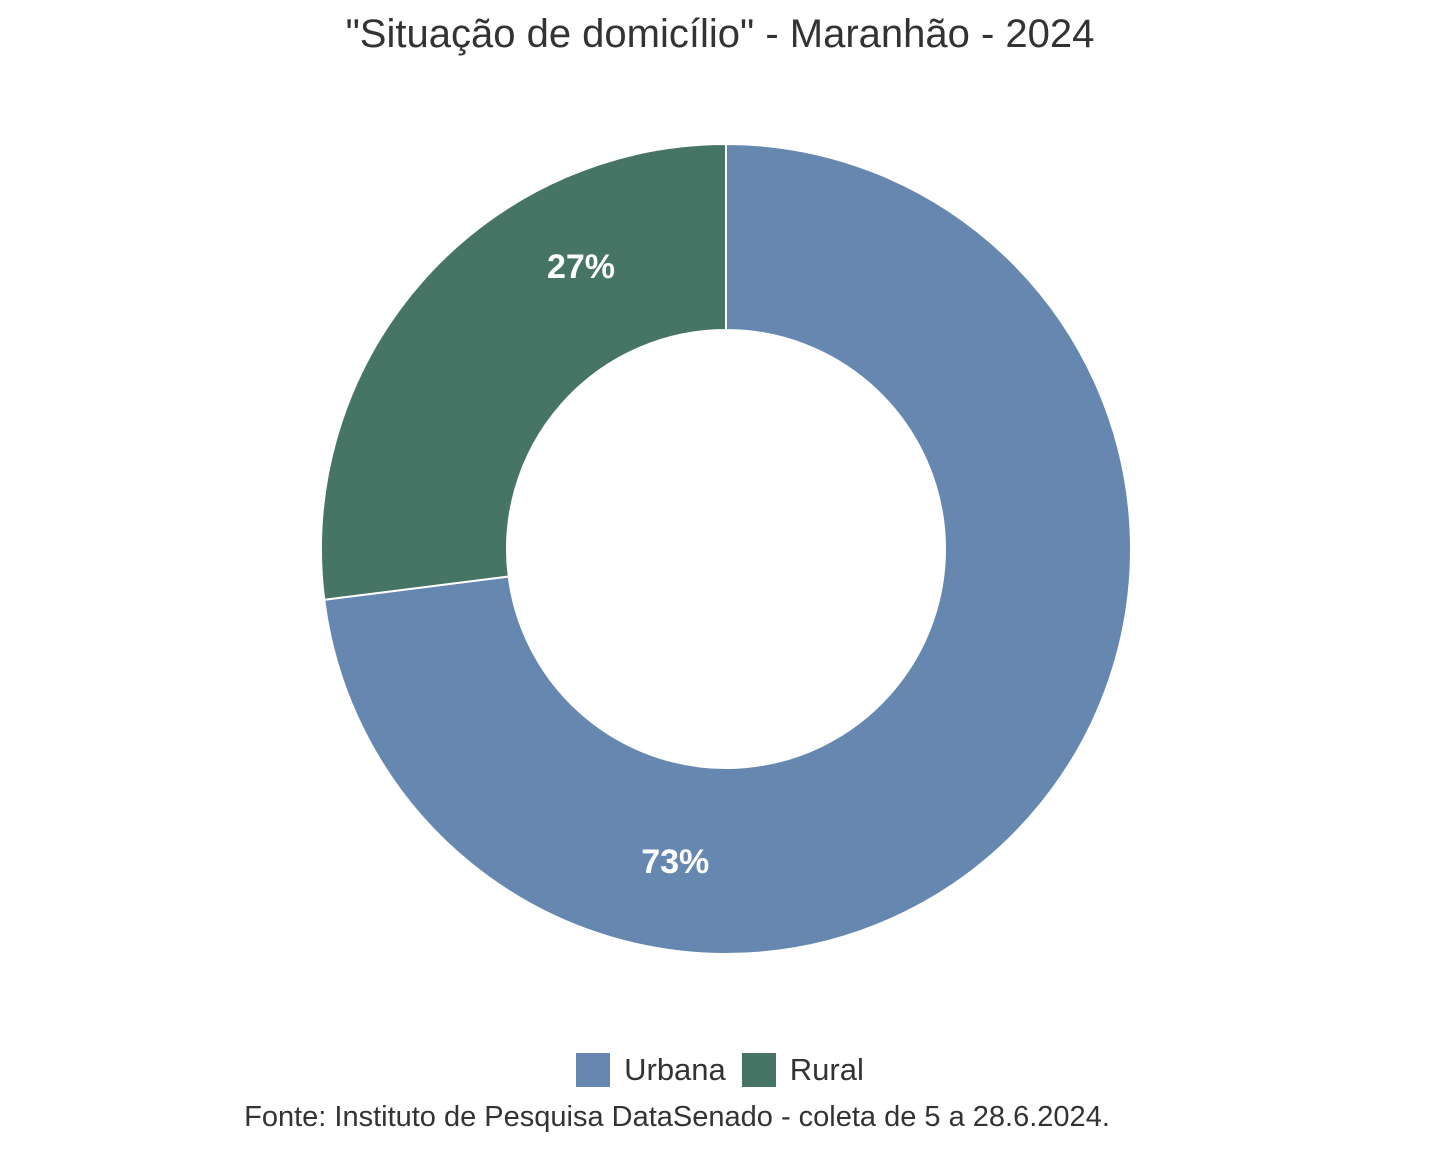 The image size is (1440, 1152). Describe the element at coordinates (758, 1070) in the screenshot. I see `legend-swatch-rural` at that location.